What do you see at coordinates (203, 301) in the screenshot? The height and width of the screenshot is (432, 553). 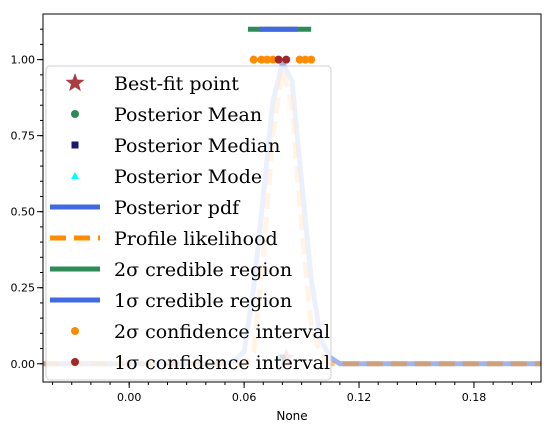 I see `legend-label: 1σ credible region` at bounding box center [203, 301].